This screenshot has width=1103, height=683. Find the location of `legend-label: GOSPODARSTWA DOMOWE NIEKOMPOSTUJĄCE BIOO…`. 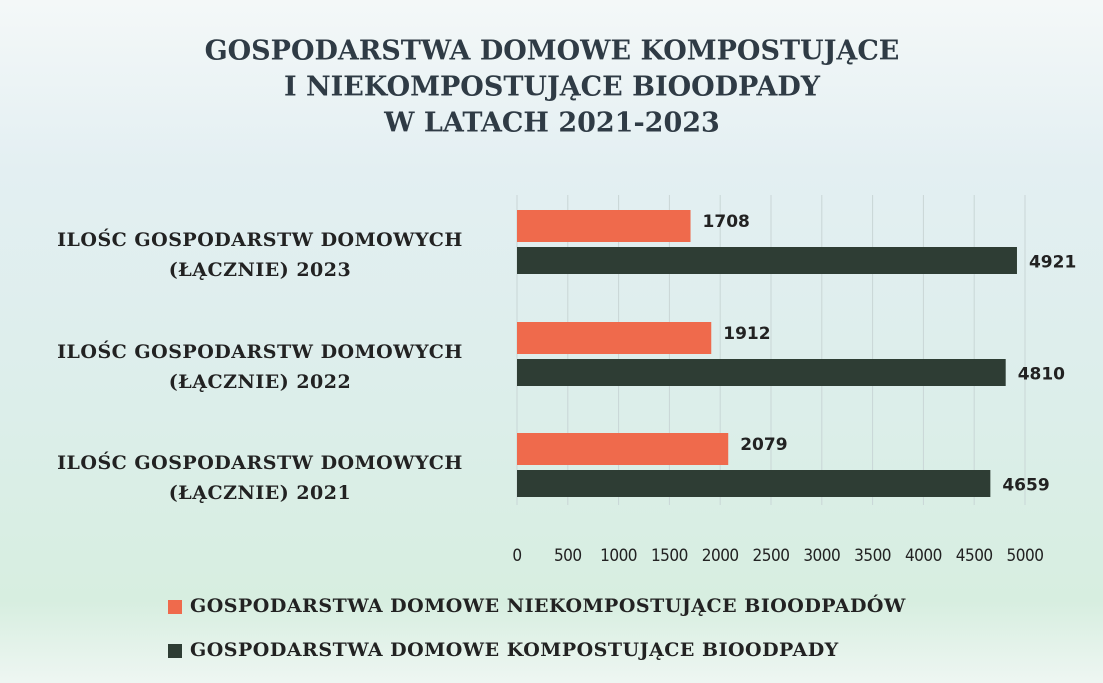

legend-label: GOSPODARSTWA DOMOWE NIEKOMPOSTUJĄCE BIOO… is located at coordinates (548, 605).